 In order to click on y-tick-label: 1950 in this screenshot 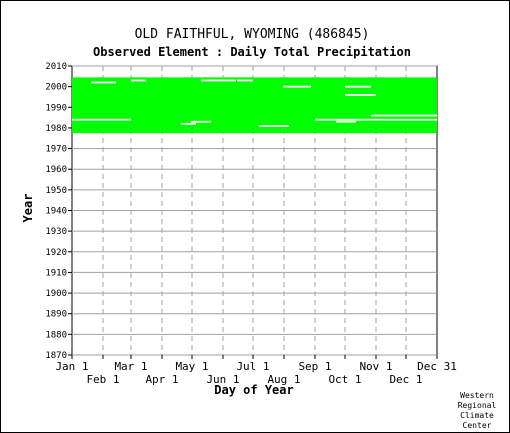, I will do `click(56, 191)`.